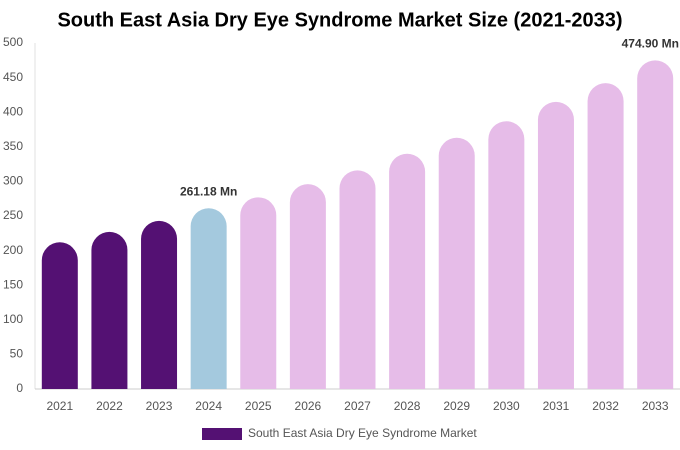  Describe the element at coordinates (556, 406) in the screenshot. I see `x-tick-label: 2031` at that location.